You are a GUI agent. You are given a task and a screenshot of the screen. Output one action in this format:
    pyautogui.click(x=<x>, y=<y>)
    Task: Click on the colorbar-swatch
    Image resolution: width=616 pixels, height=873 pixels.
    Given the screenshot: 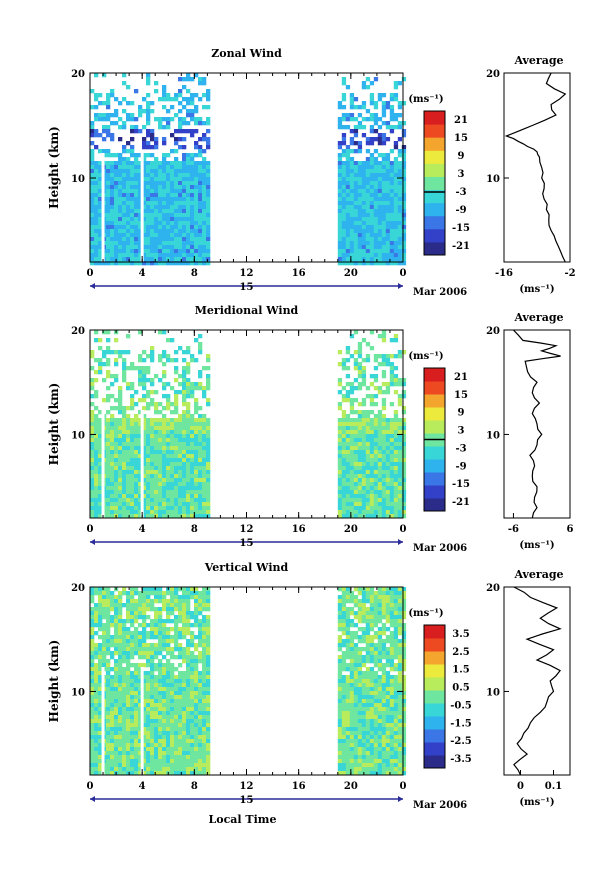 What is the action you would take?
    pyautogui.click(x=434, y=248)
    